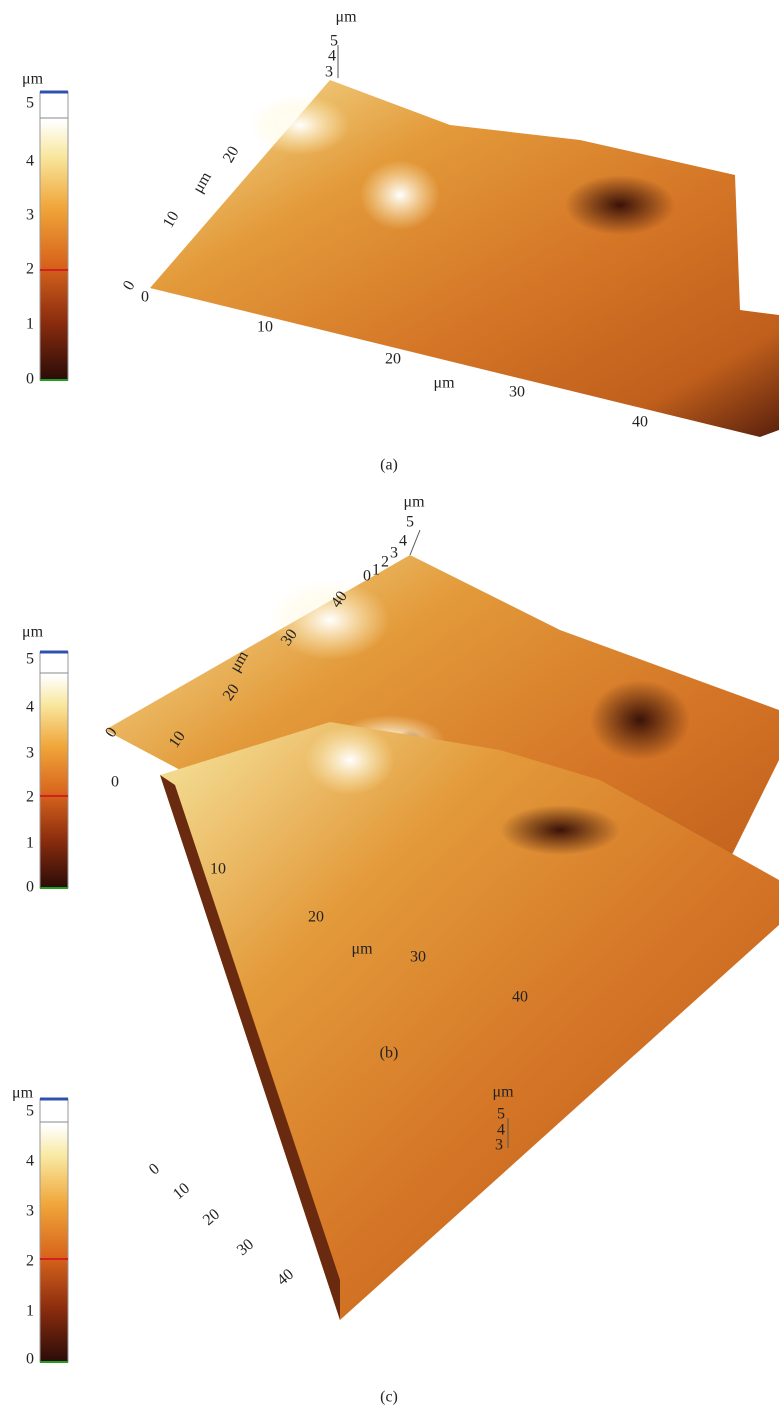  What do you see at coordinates (54, 726) in the screenshot?
I see `colorbar` at bounding box center [54, 726].